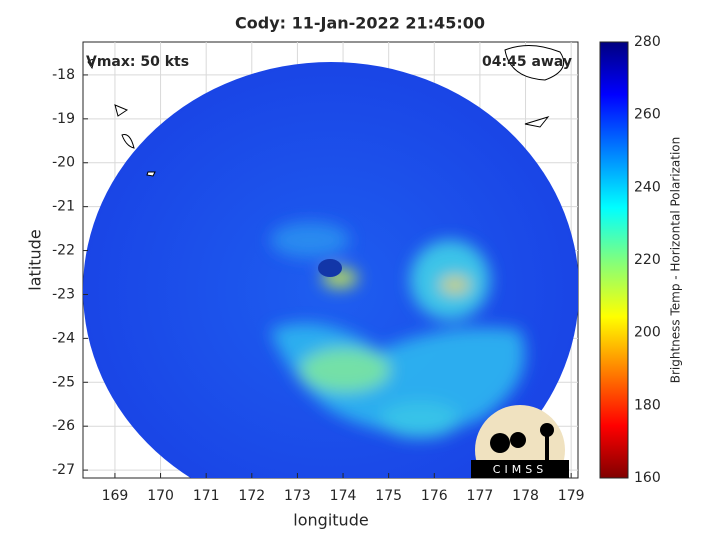 The image size is (720, 544). Describe the element at coordinates (63, 119) in the screenshot. I see `y-tick-label: -19` at that location.